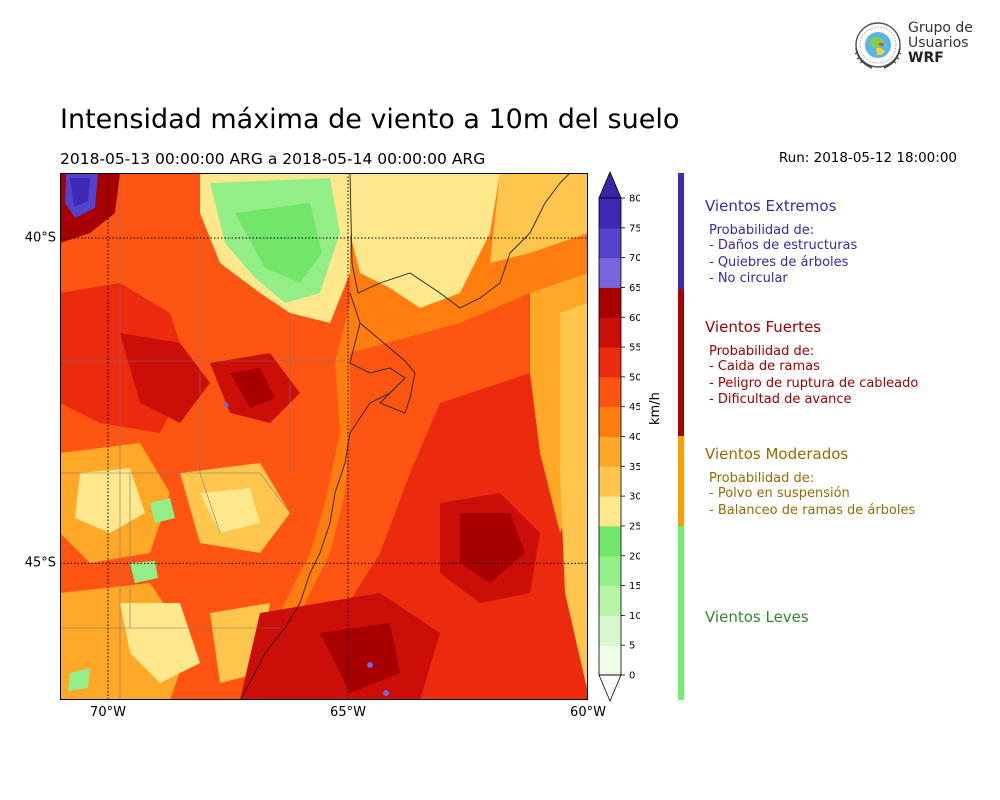 This screenshot has height=800, width=1000. I want to click on lat-tick-label: 45°S, so click(40, 563).